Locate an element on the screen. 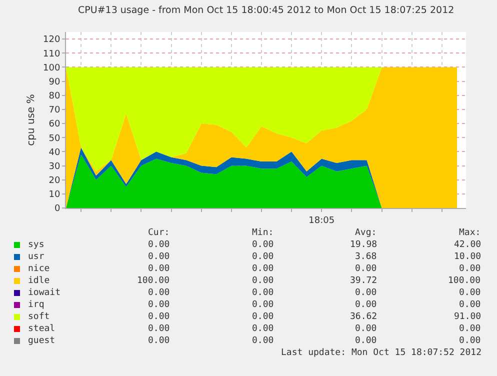  text: Last update: Mon Oct 15 18:07:52 2012 is located at coordinates (381, 353).